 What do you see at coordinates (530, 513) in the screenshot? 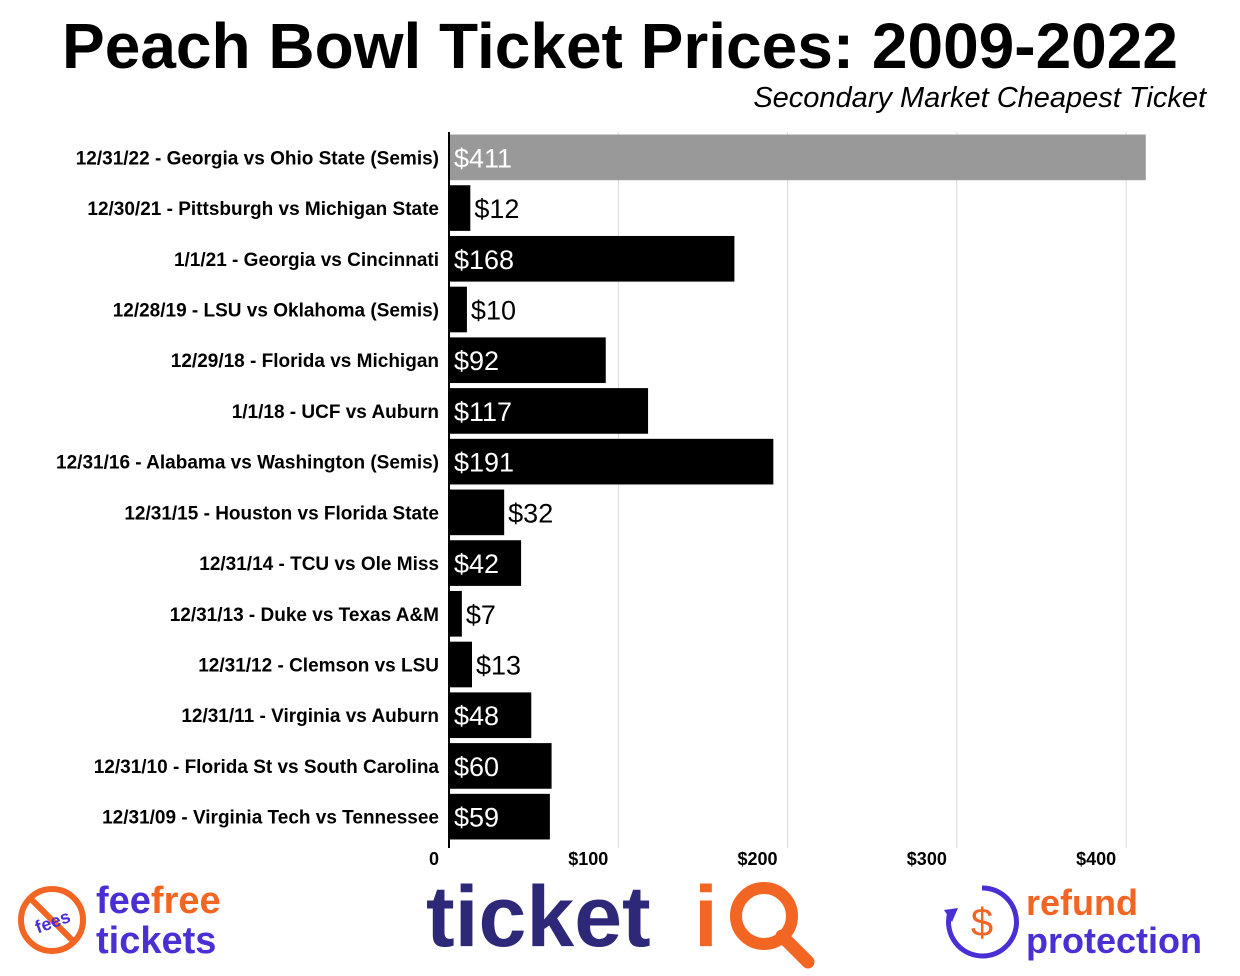
I see `data-label: $32` at bounding box center [530, 513].